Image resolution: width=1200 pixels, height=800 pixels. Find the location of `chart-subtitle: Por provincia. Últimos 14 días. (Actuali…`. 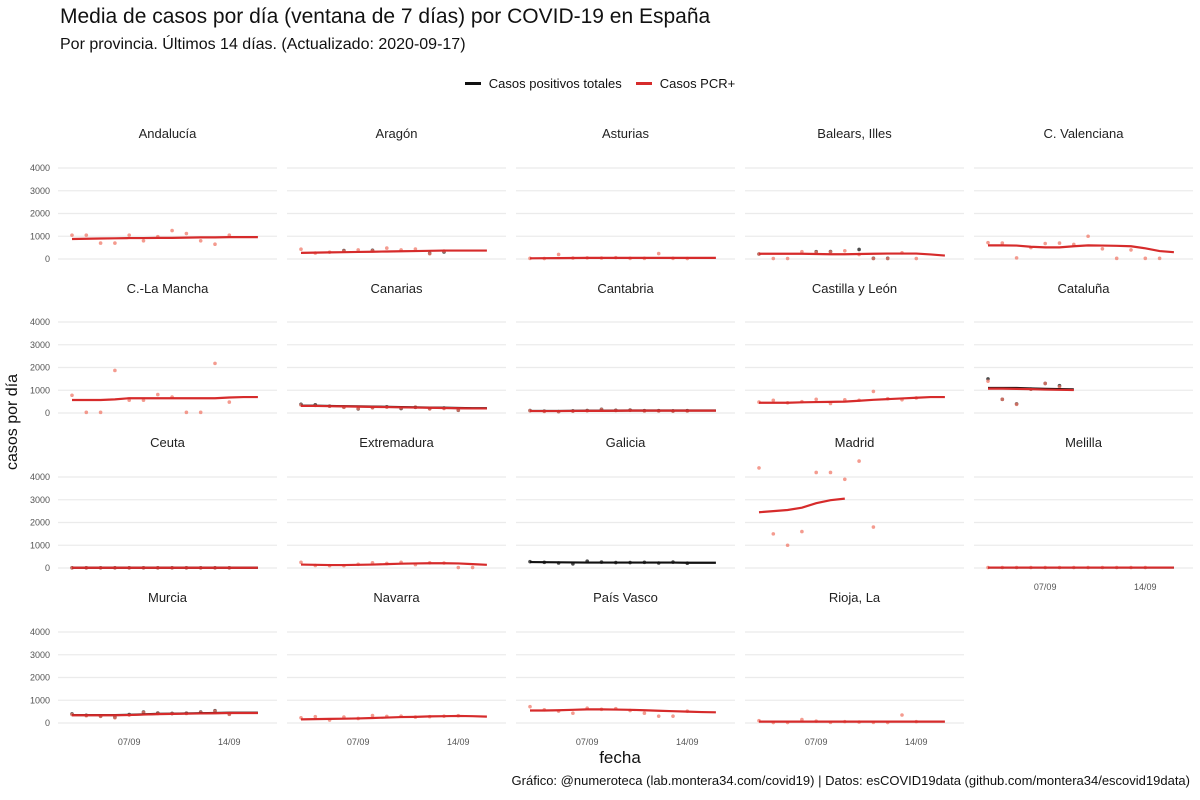

chart-subtitle: Por provincia. Últimos 14 días. (Actuali… is located at coordinates (263, 44).